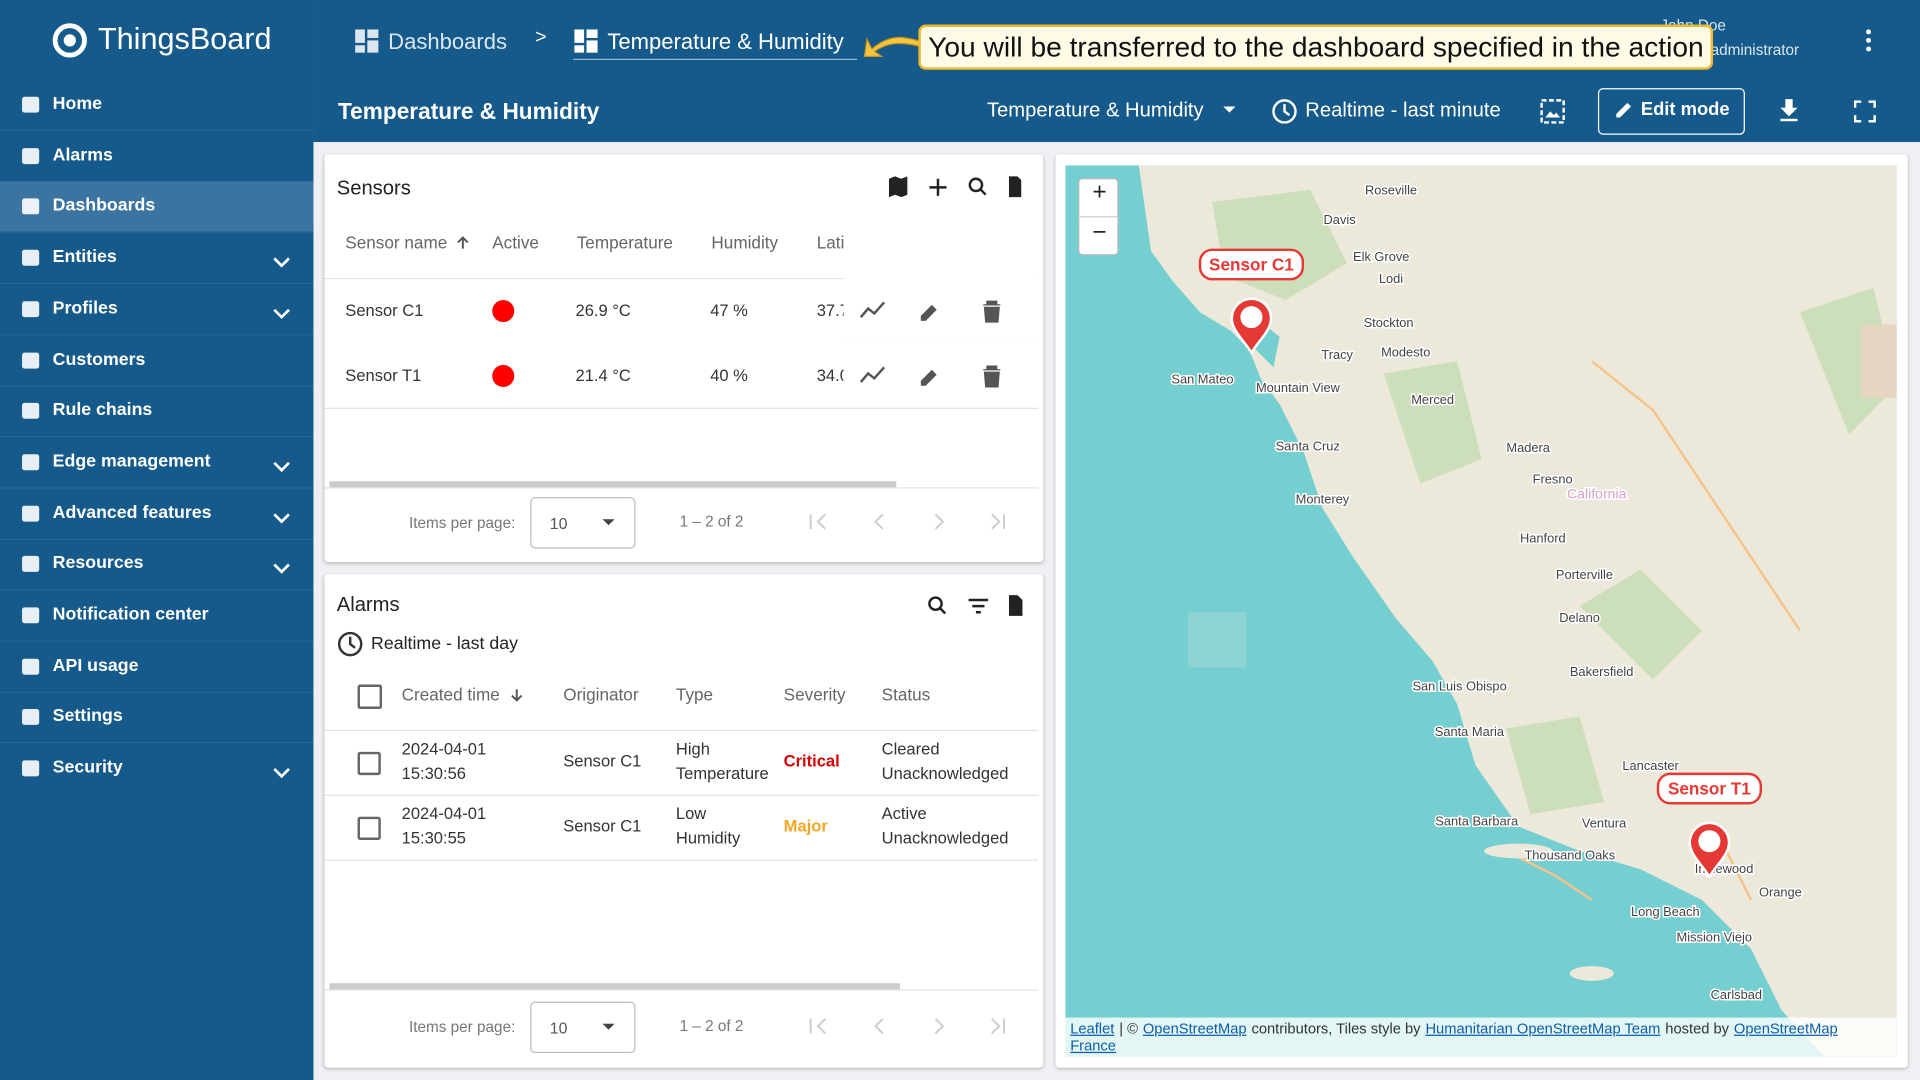  What do you see at coordinates (814, 694) in the screenshot?
I see `column-header: Severity` at bounding box center [814, 694].